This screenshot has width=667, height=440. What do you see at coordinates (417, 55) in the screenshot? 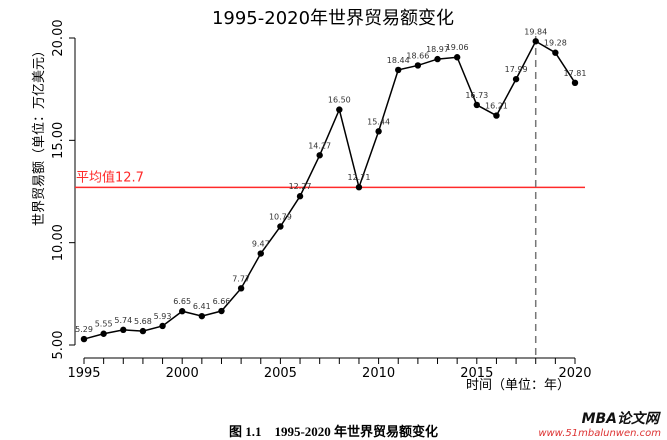
I see `data-label: 18.66` at bounding box center [417, 55].